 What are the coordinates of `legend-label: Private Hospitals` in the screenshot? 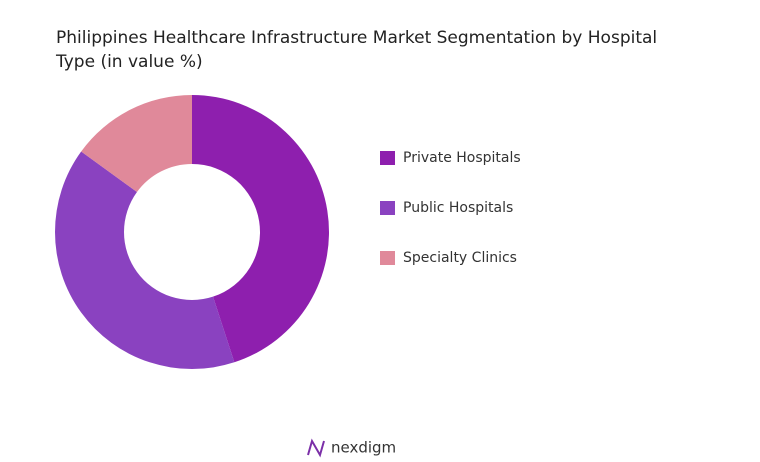 It's located at (462, 158).